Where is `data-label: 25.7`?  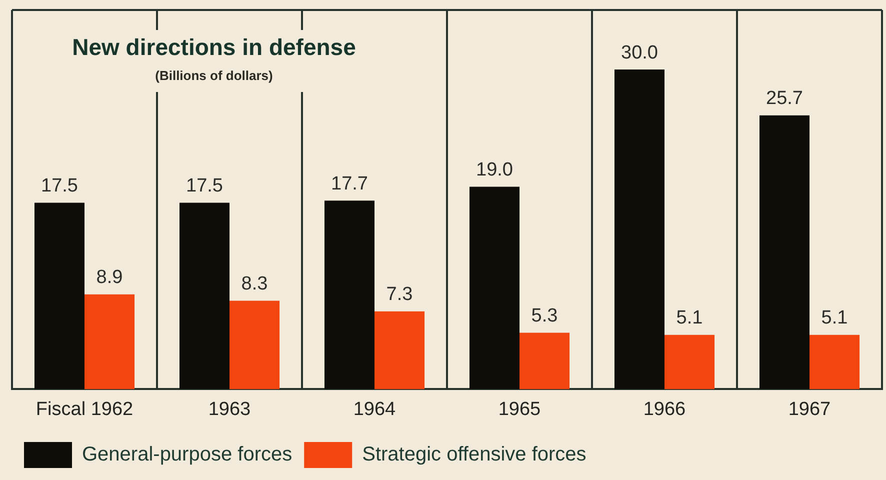 data-label: 25.7 is located at coordinates (784, 99).